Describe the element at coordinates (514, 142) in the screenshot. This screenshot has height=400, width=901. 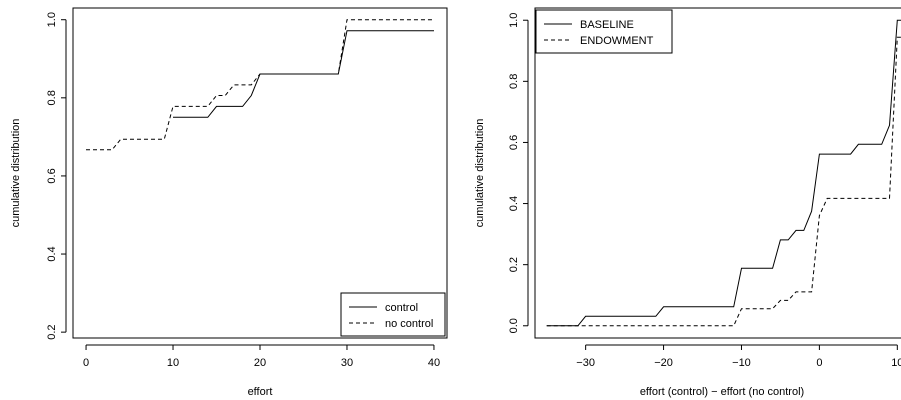
I see `right-y-tick-label: 0.6` at that location.